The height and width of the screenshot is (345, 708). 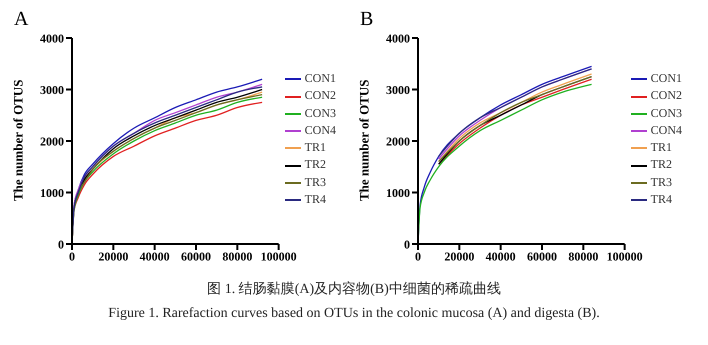 What do you see at coordinates (367, 19) in the screenshot?
I see `chart-title: B` at bounding box center [367, 19].